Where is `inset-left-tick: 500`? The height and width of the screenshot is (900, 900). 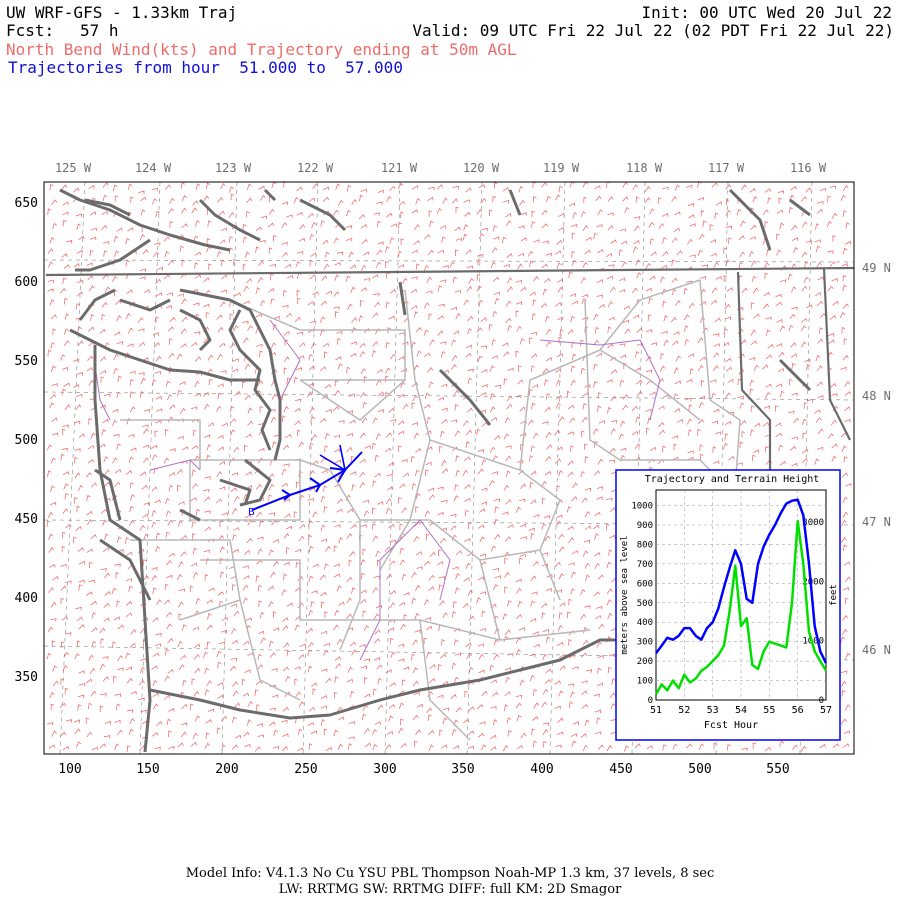
inset-left-tick: 500 is located at coordinates (645, 604).